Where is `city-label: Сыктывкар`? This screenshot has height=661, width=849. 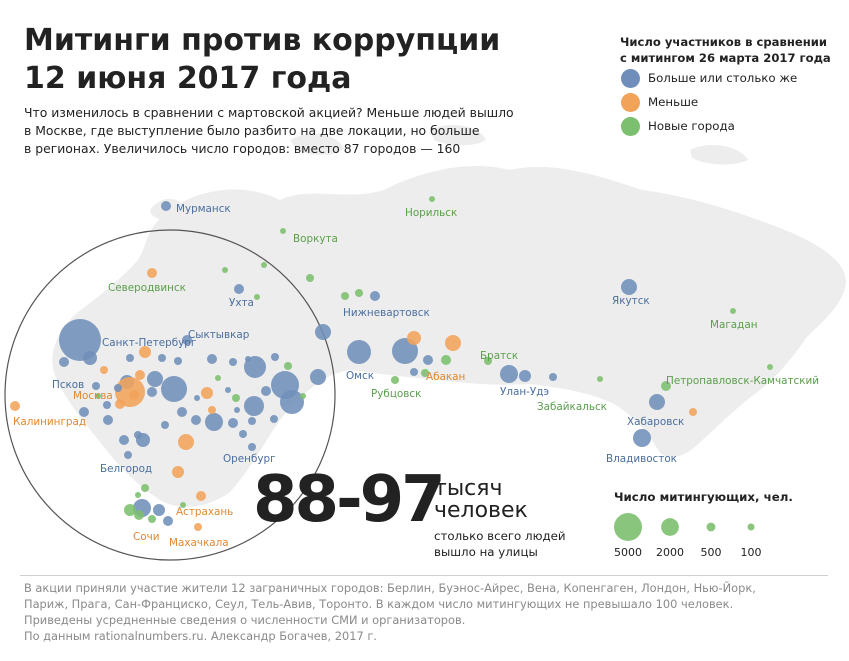 city-label: Сыктывкар is located at coordinates (219, 335).